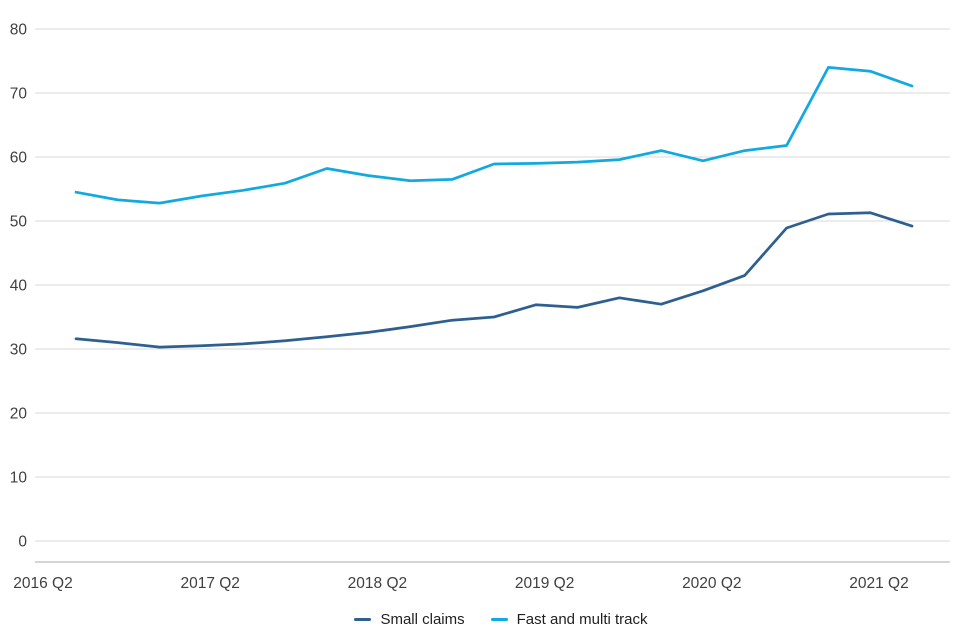 The height and width of the screenshot is (640, 960). What do you see at coordinates (19, 349) in the screenshot?
I see `y-tick-label: 30` at bounding box center [19, 349].